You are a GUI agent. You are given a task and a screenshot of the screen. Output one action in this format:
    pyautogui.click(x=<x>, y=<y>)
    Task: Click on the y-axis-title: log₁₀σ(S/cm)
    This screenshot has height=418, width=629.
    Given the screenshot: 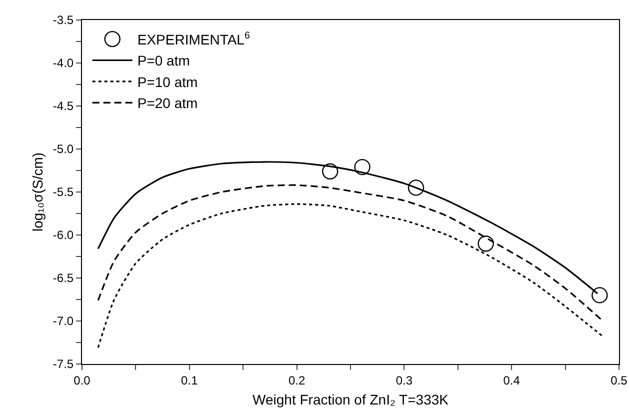 What is the action you would take?
    pyautogui.click(x=38, y=192)
    